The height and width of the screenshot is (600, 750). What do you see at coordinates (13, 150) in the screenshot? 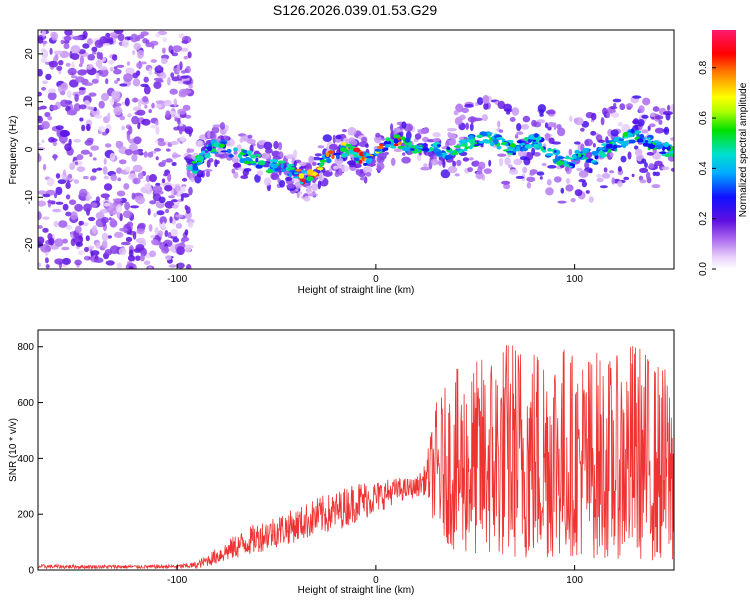
I see `spectrogram-y-label: Frequency (Hz)` at bounding box center [13, 150].